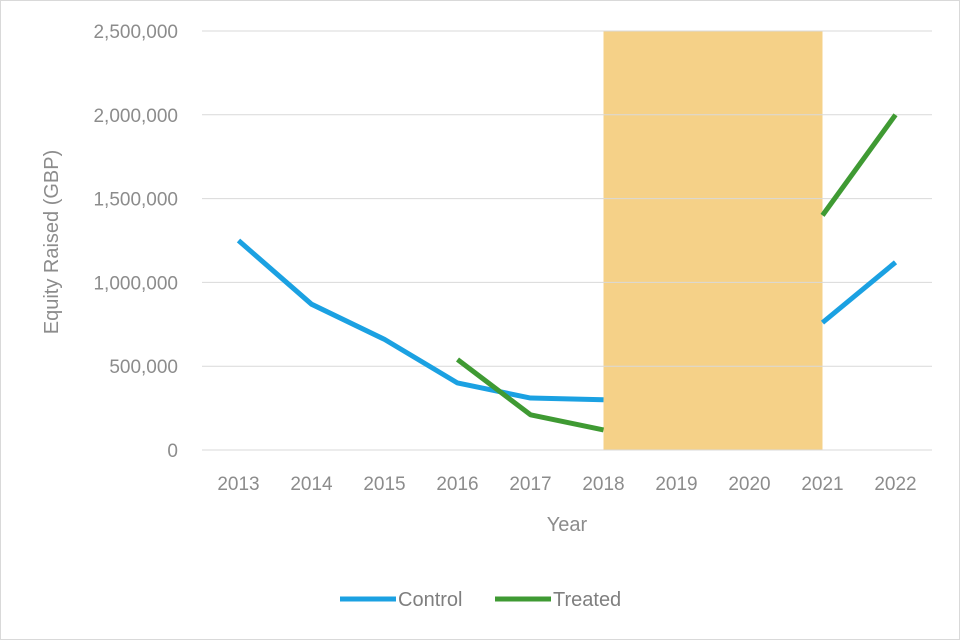 This screenshot has width=960, height=640. What do you see at coordinates (311, 484) in the screenshot?
I see `x-tick-label: 2014` at bounding box center [311, 484].